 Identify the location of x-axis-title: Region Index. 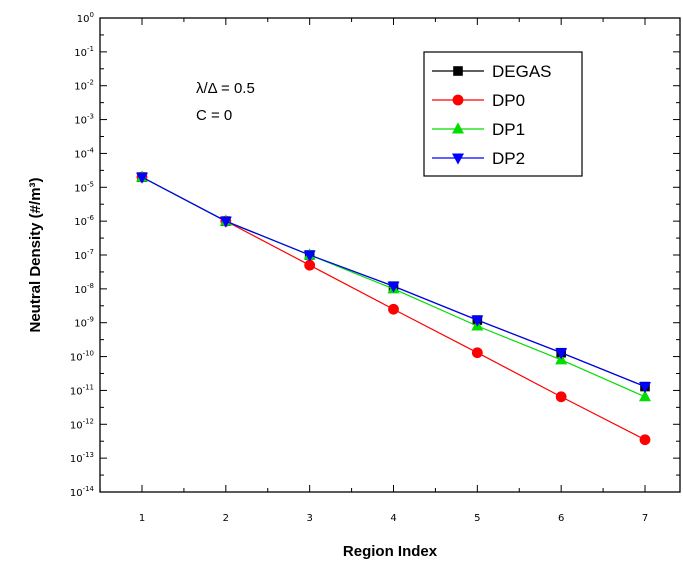
(390, 551).